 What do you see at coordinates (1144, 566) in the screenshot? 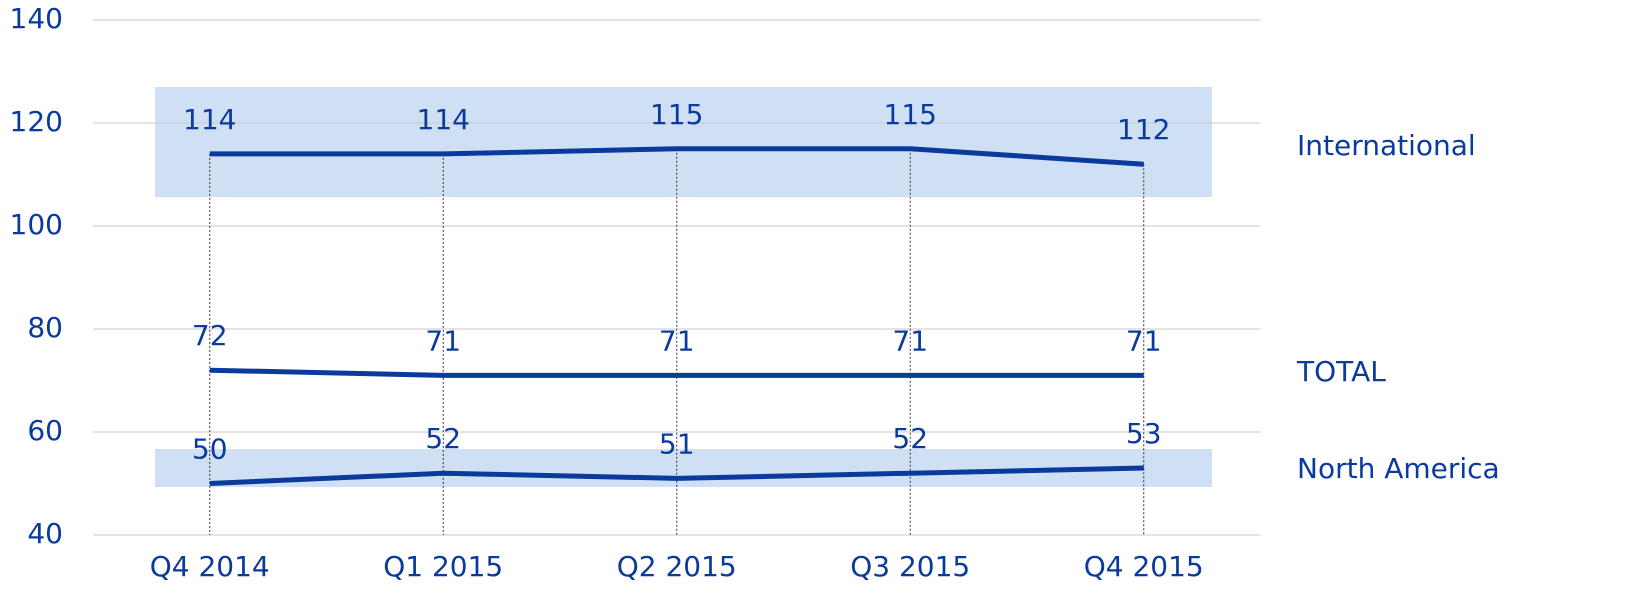
I see `x-tick-label: Q4 2015` at bounding box center [1144, 566].